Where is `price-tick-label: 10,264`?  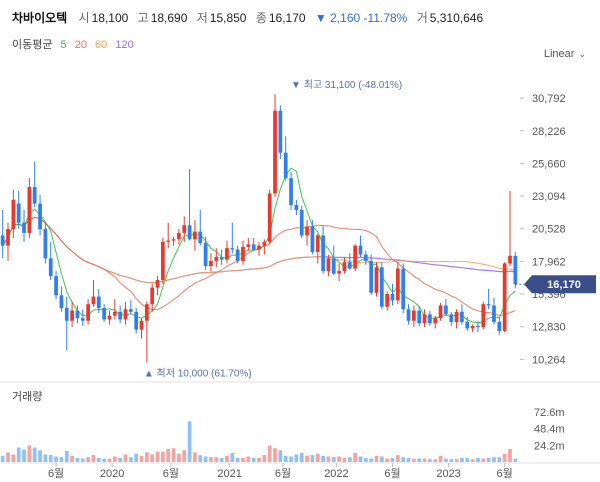
price-tick-label: 10,264 is located at coordinates (549, 360).